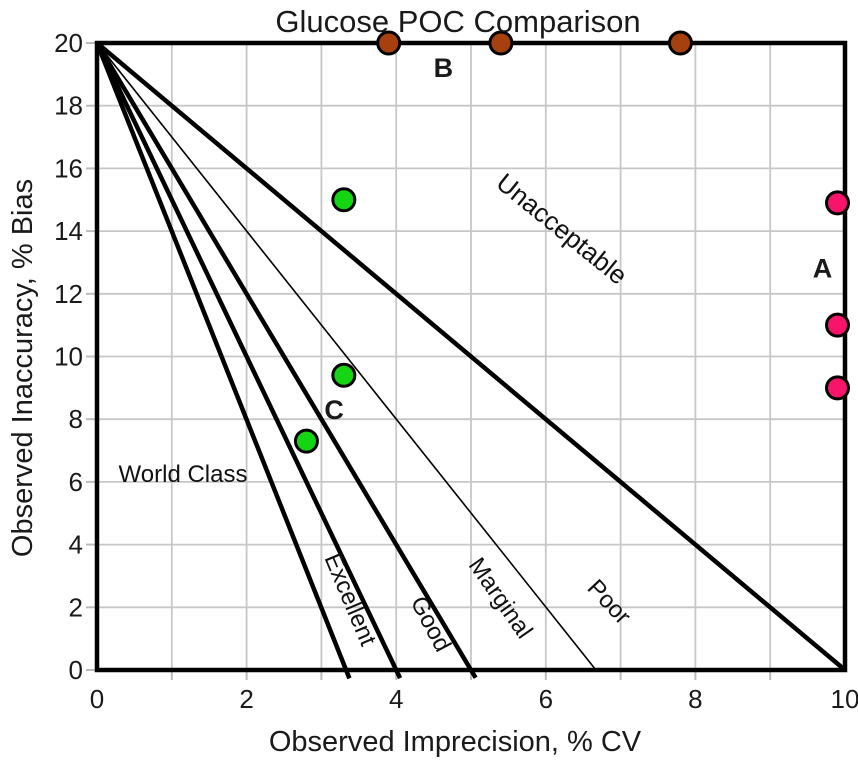  Describe the element at coordinates (396, 699) in the screenshot. I see `x-tick-label-4: 4` at that location.